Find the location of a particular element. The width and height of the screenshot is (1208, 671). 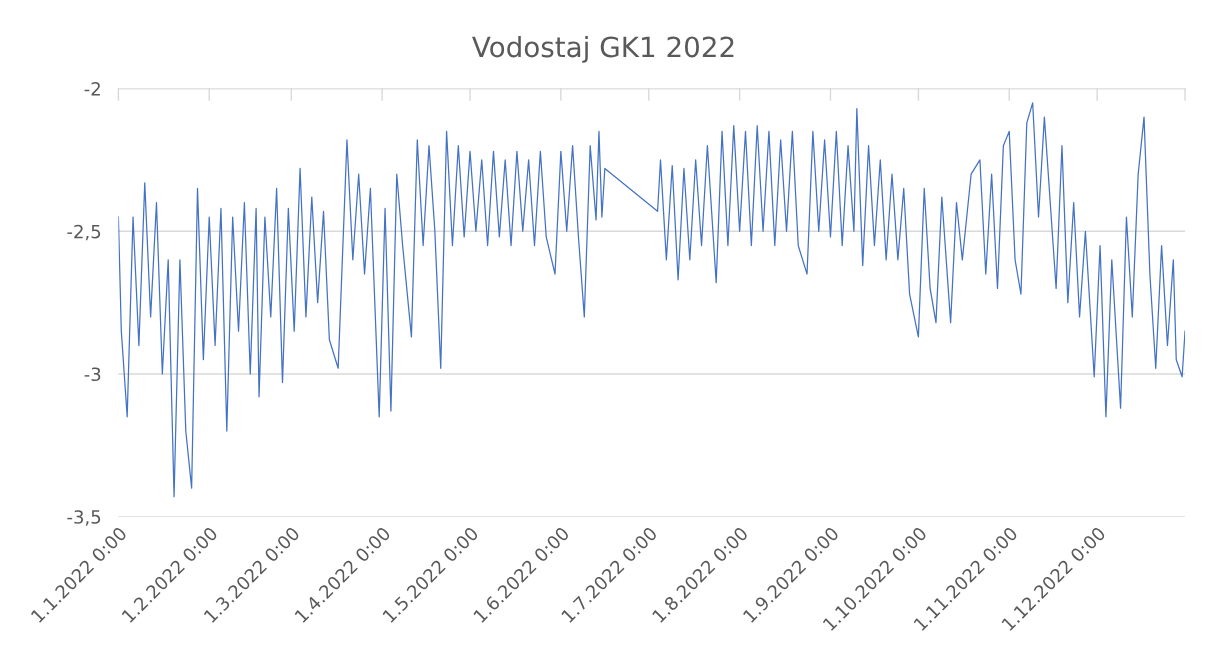

y-tick-label: -2 is located at coordinates (92, 89).